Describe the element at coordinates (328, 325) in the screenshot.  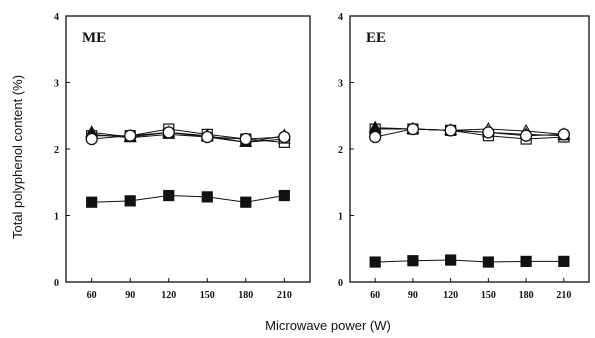
I see `x-axis-label: Microwave power (W)` at that location.